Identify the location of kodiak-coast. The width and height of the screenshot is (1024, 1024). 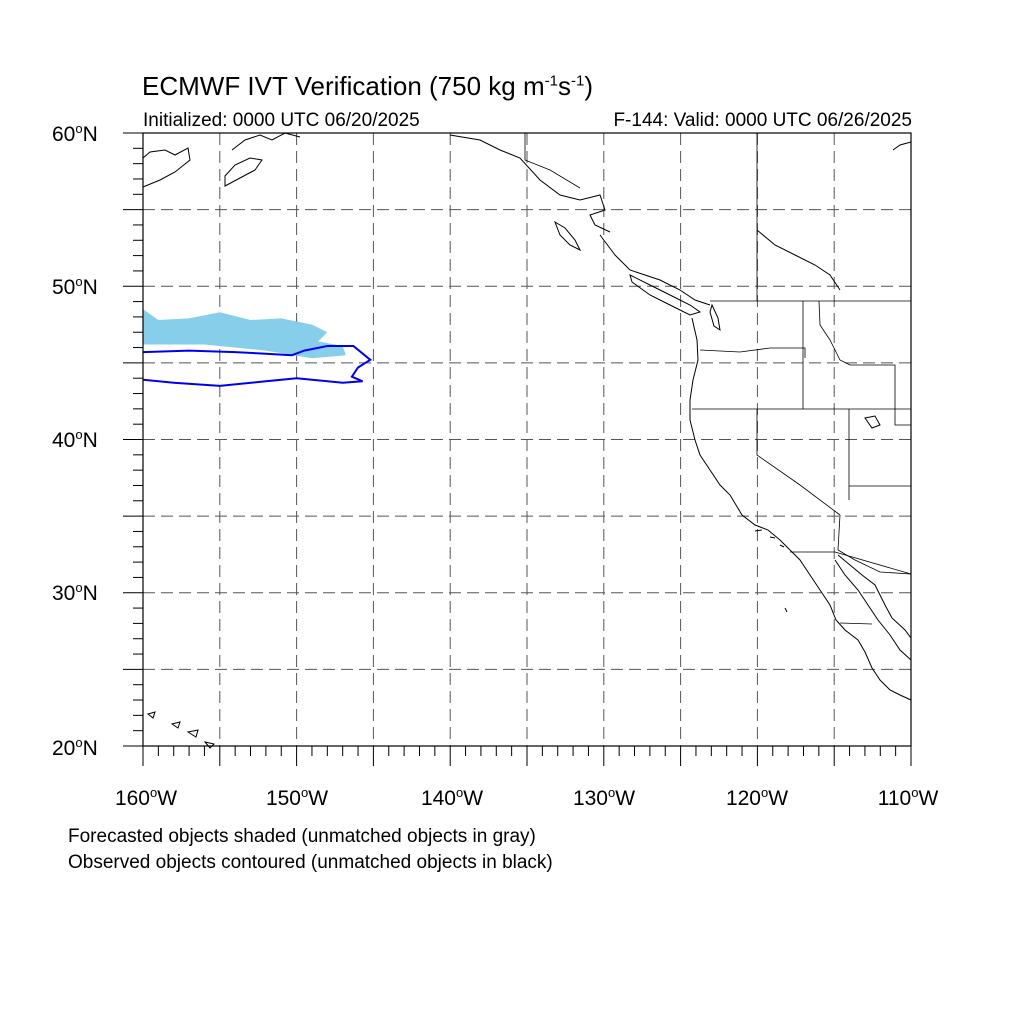
(243, 172).